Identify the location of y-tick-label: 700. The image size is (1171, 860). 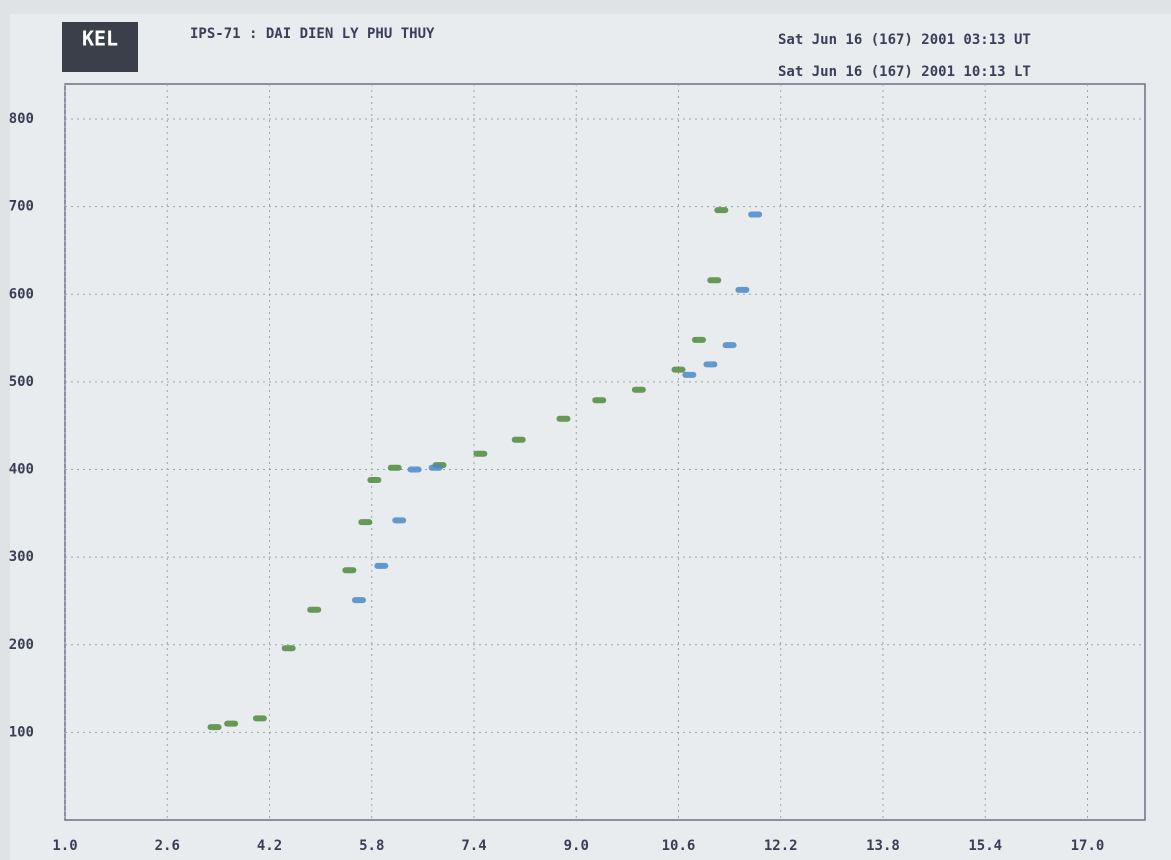
(21, 207).